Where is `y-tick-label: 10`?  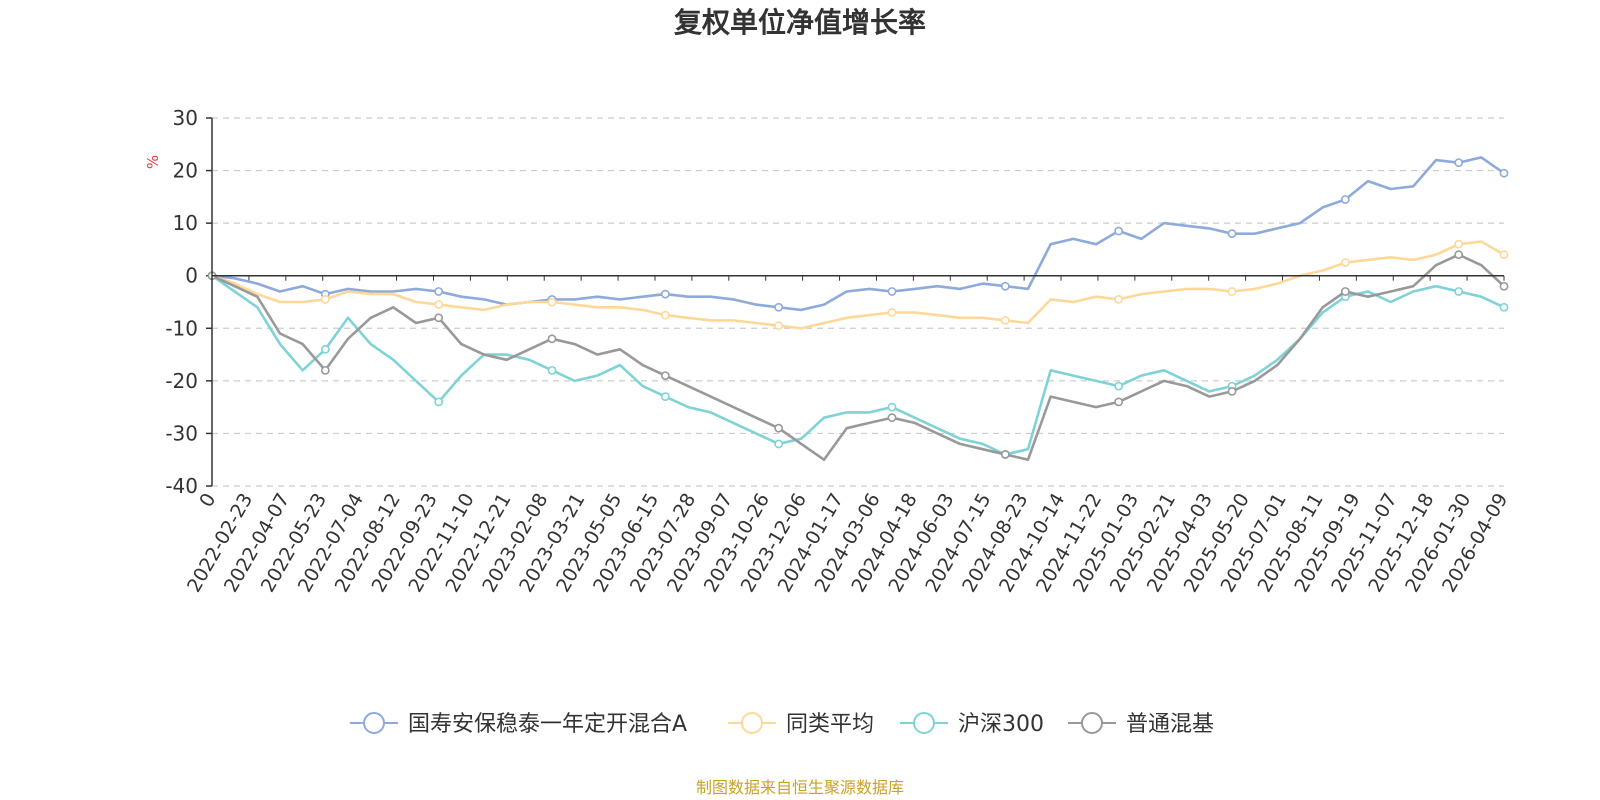
y-tick-label: 10 is located at coordinates (185, 223).